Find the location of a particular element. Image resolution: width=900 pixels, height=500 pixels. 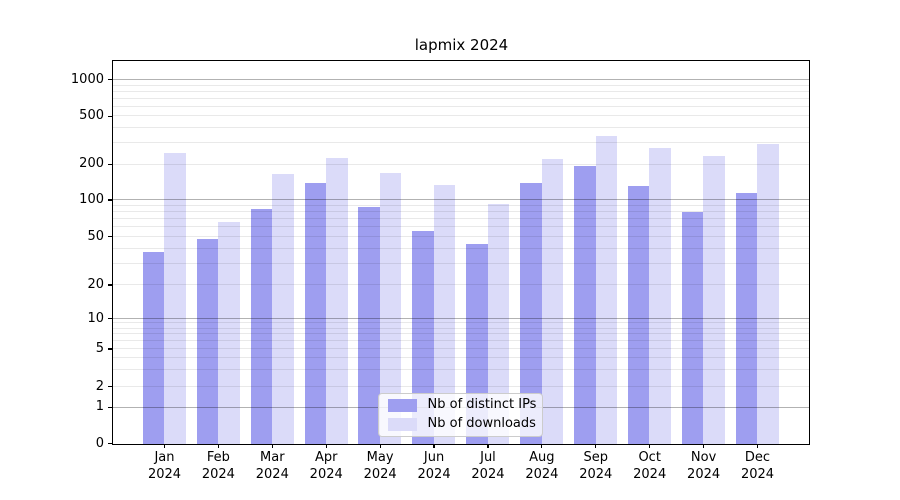

x-tick-label: Jan 2024 is located at coordinates (164, 466).